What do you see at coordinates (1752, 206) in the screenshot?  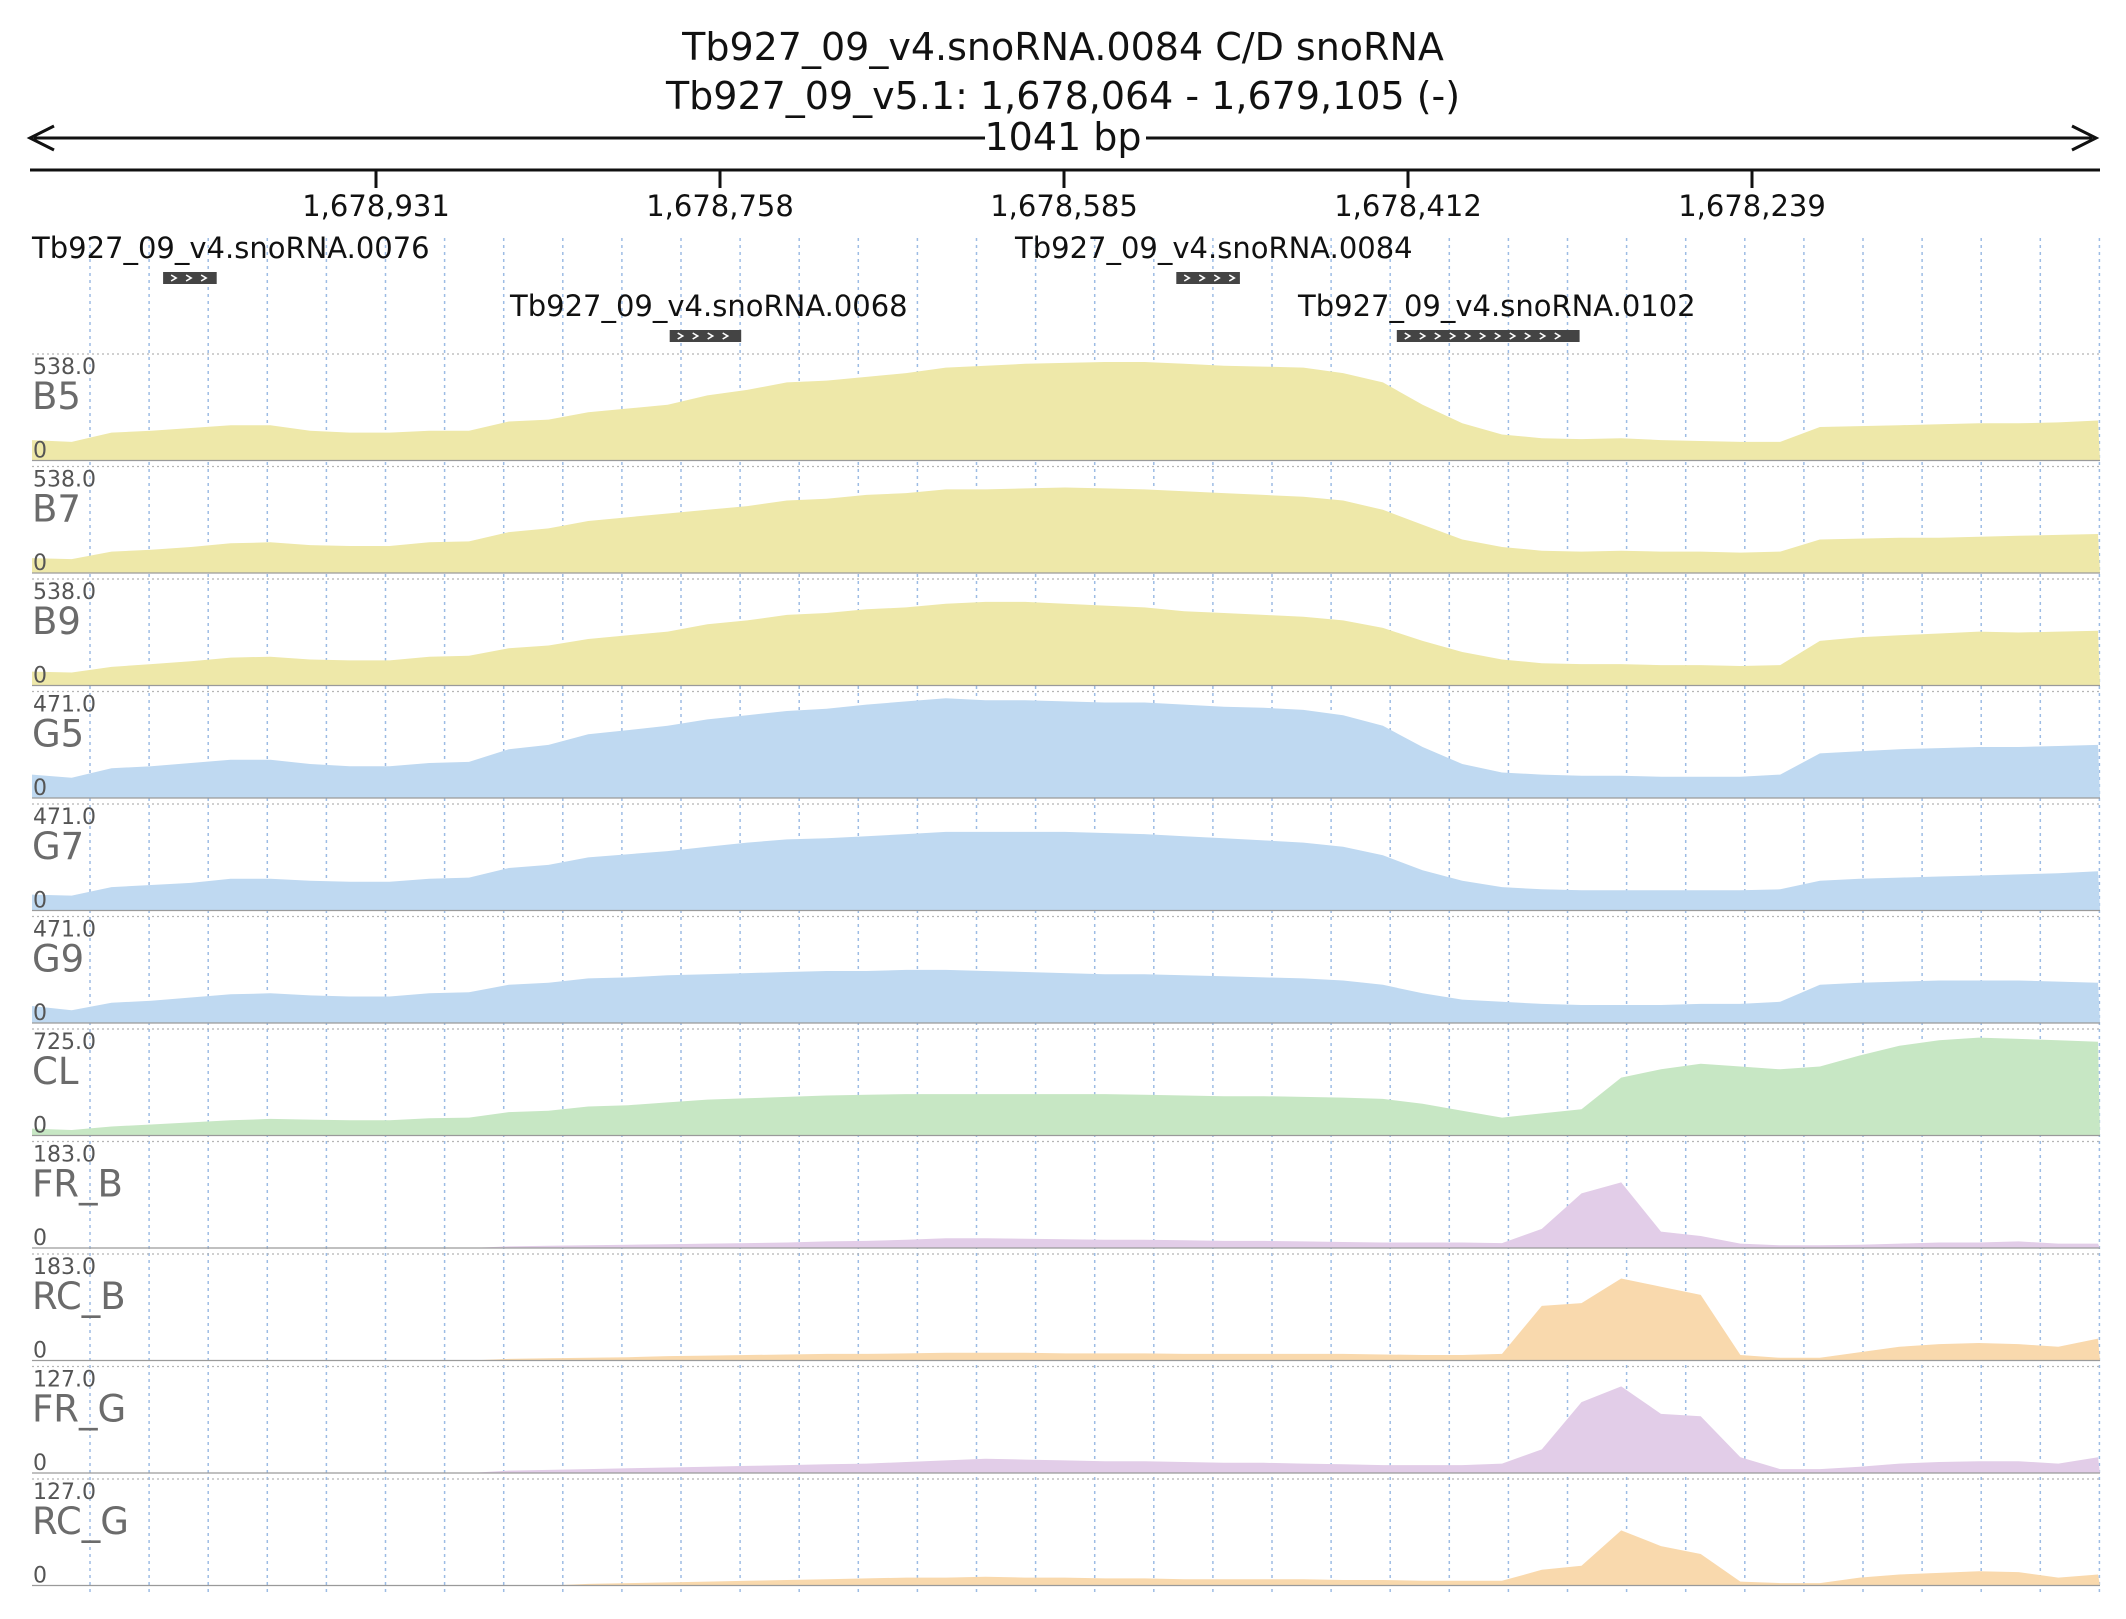 I see `ruler-tick-label: 1,678,239` at bounding box center [1752, 206].